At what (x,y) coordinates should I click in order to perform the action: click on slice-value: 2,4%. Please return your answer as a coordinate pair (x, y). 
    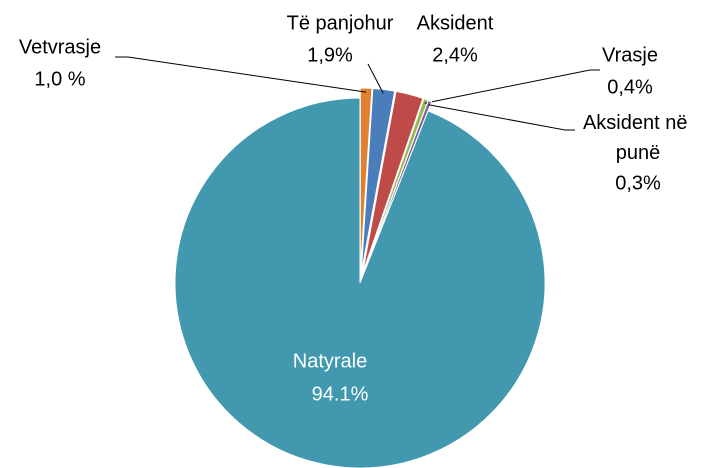
    Looking at the image, I should click on (455, 55).